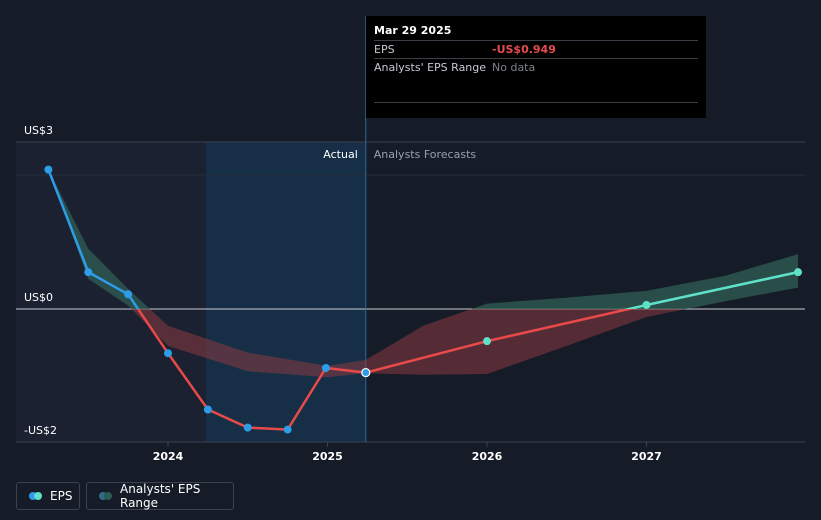 The width and height of the screenshot is (821, 520). What do you see at coordinates (93, 239) in the screenshot?
I see `eps-actual-line-positive` at bounding box center [93, 239].